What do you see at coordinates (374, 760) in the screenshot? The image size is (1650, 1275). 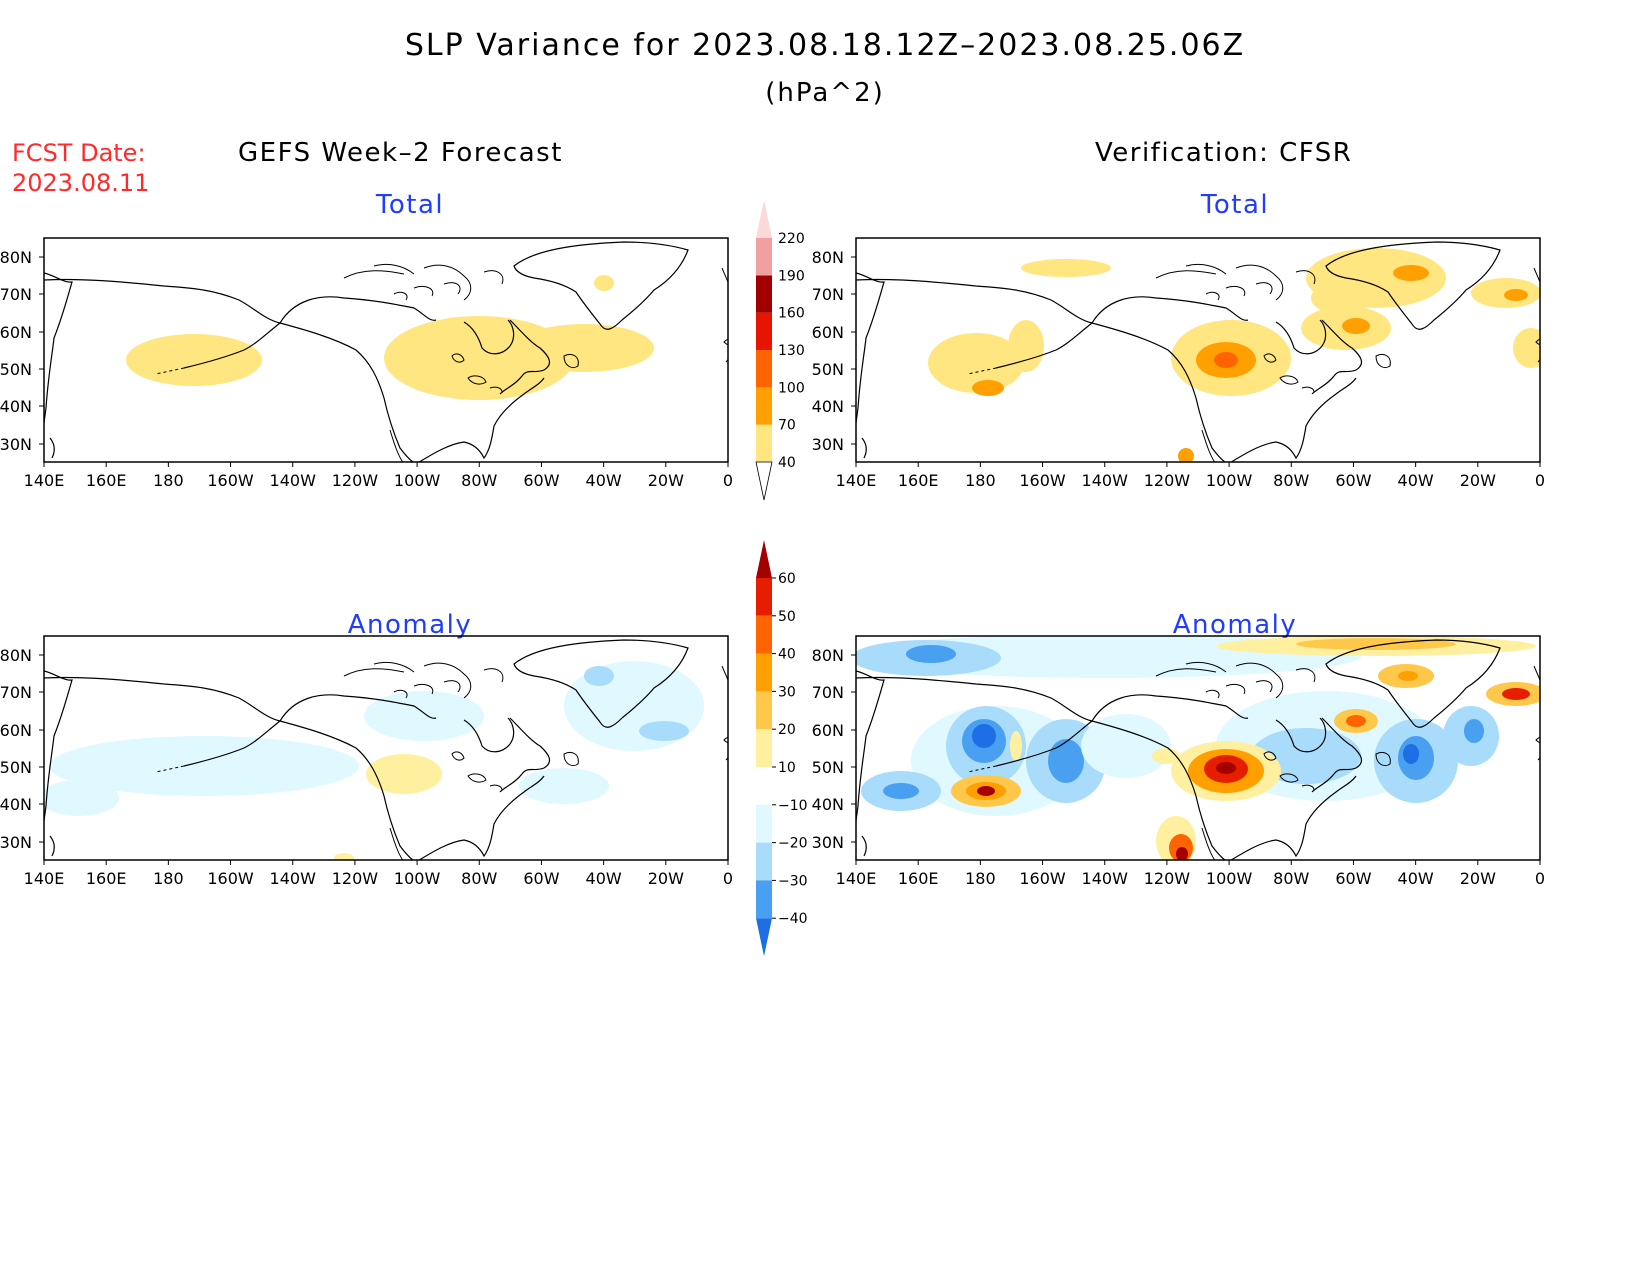 I see `forecast-anomaly-fills` at bounding box center [374, 760].